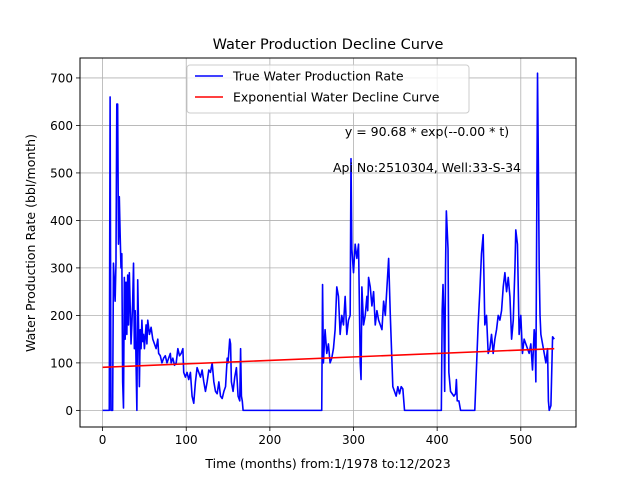 The image size is (640, 480). Describe the element at coordinates (69, 411) in the screenshot. I see `y-tick-label: 0` at that location.